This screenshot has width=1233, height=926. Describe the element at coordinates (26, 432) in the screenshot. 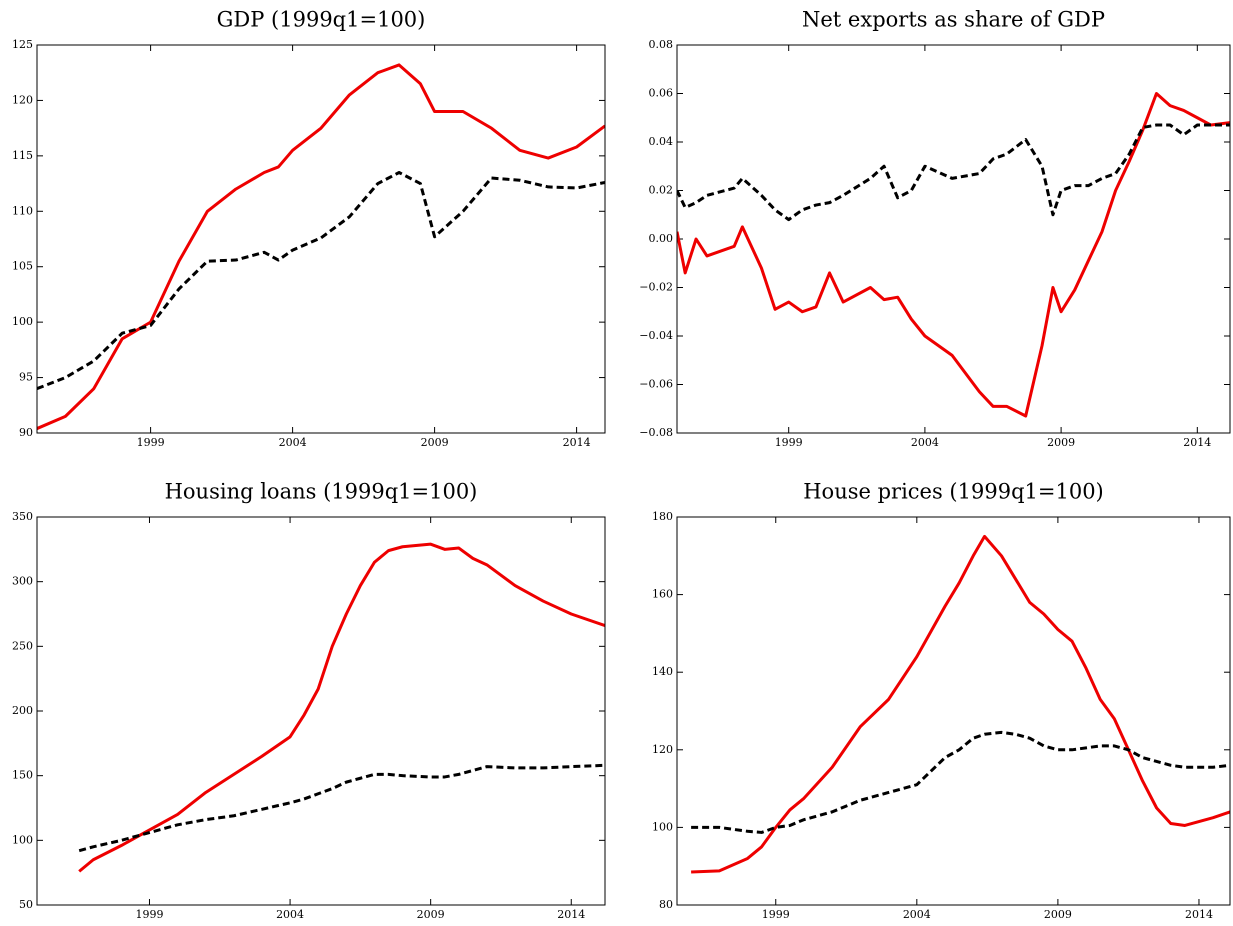

I see `y-tick-label: 90` at that location.